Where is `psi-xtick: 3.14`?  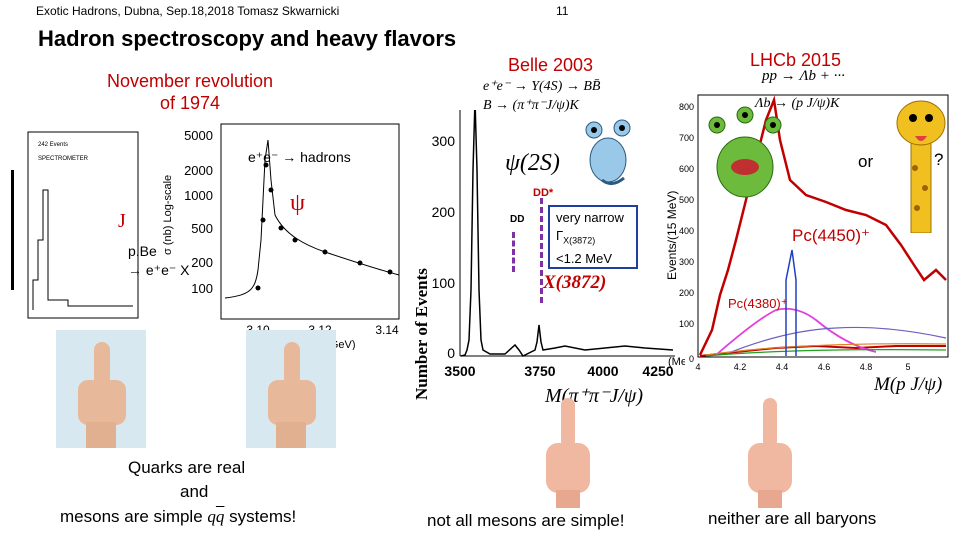 psi-xtick: 3.14 is located at coordinates (387, 330).